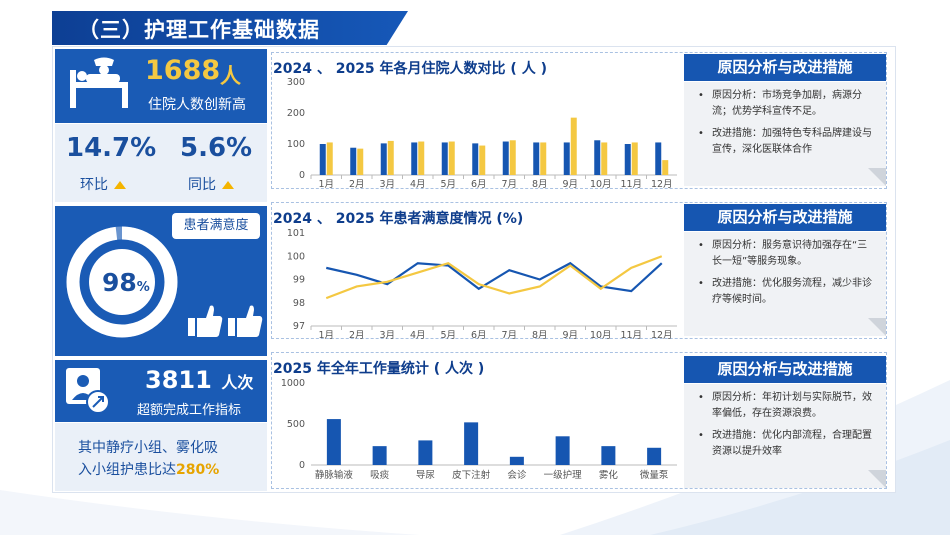 Image resolution: width=950 pixels, height=535 pixels. Describe the element at coordinates (785, 104) in the screenshot. I see `analysis1-item: 原因分析：市场竞争加剧，病源分流；优势学科宣传不足。` at that location.